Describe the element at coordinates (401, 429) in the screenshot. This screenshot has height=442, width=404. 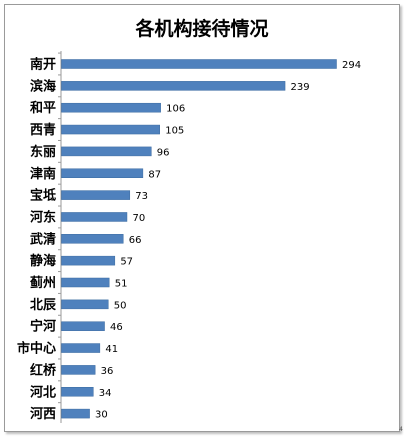
I see `corner-mark: 4` at that location.